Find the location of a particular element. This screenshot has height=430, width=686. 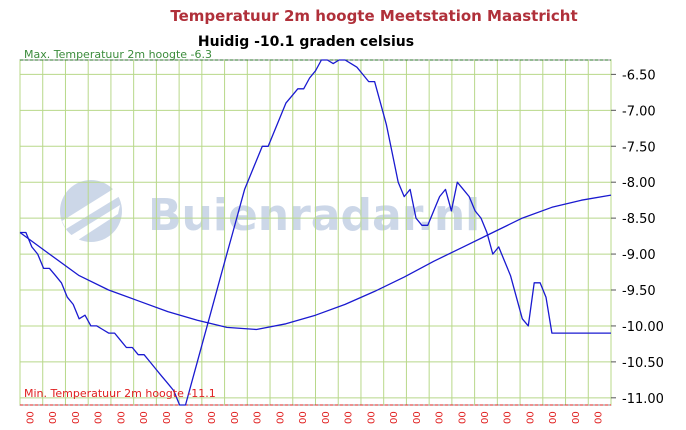

watermark-text: Buienradar.nl is located at coordinates (314, 215).